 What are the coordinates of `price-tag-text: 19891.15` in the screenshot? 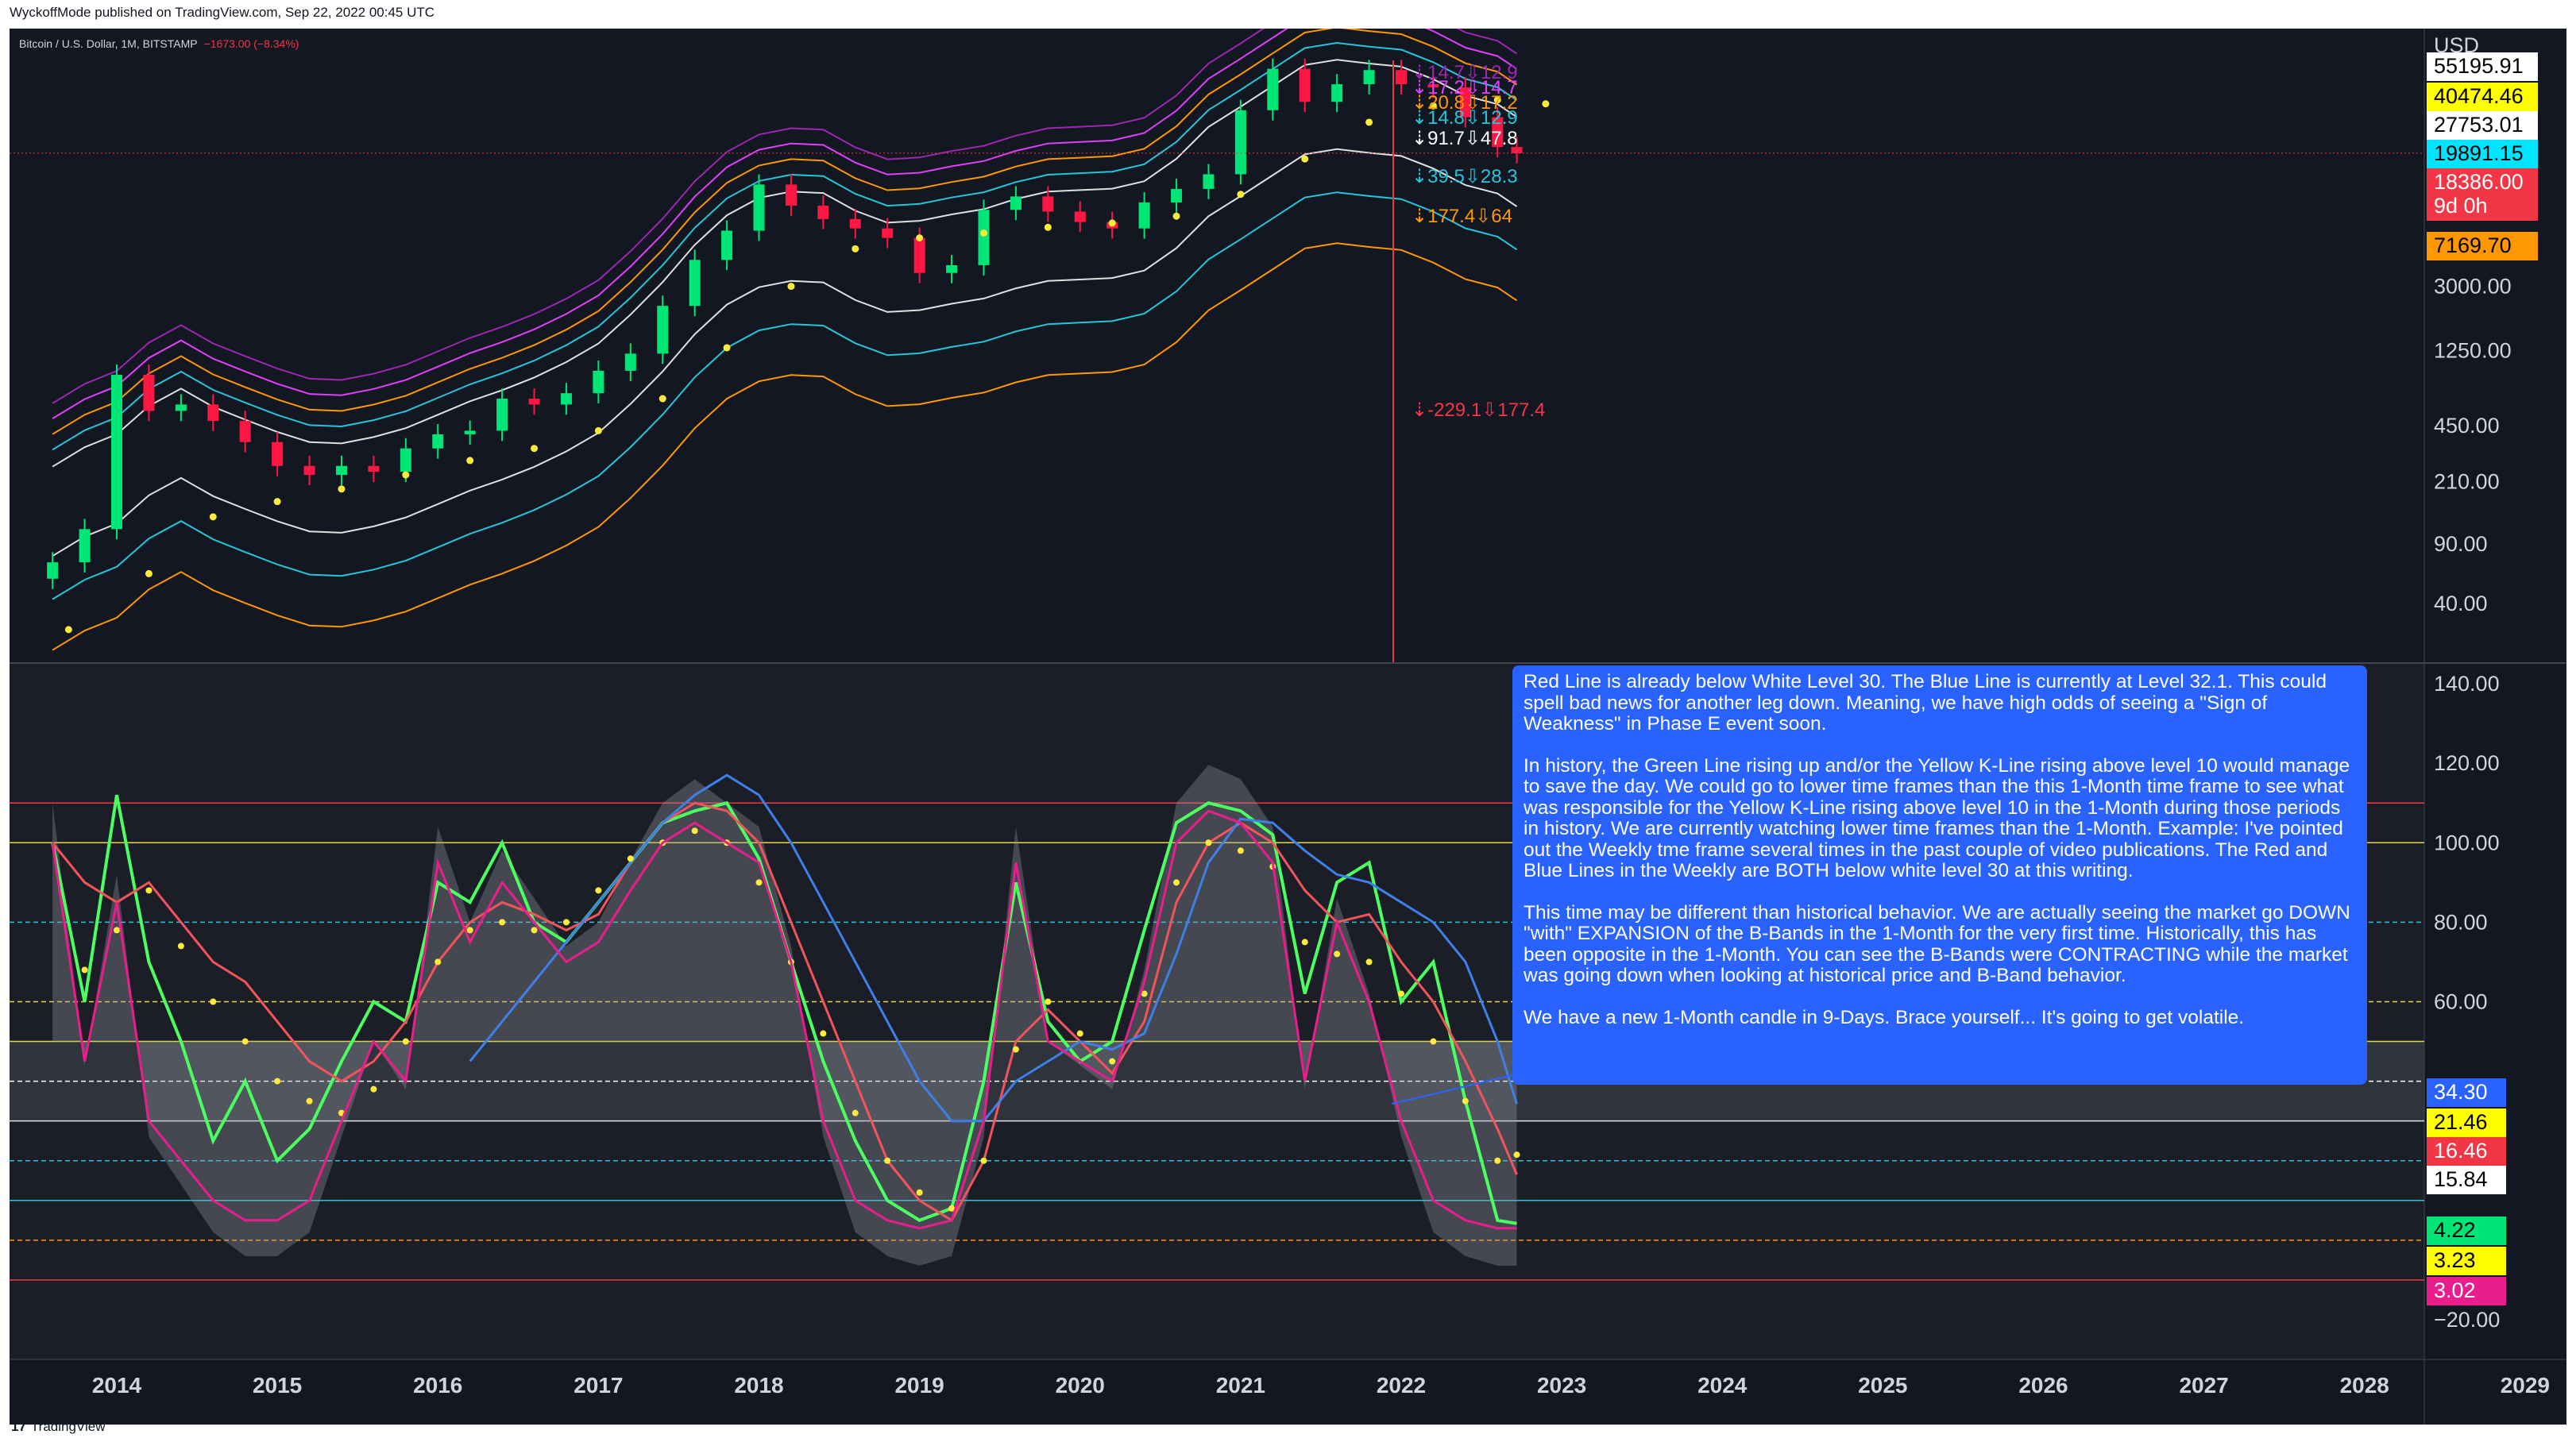 It's located at (2479, 153).